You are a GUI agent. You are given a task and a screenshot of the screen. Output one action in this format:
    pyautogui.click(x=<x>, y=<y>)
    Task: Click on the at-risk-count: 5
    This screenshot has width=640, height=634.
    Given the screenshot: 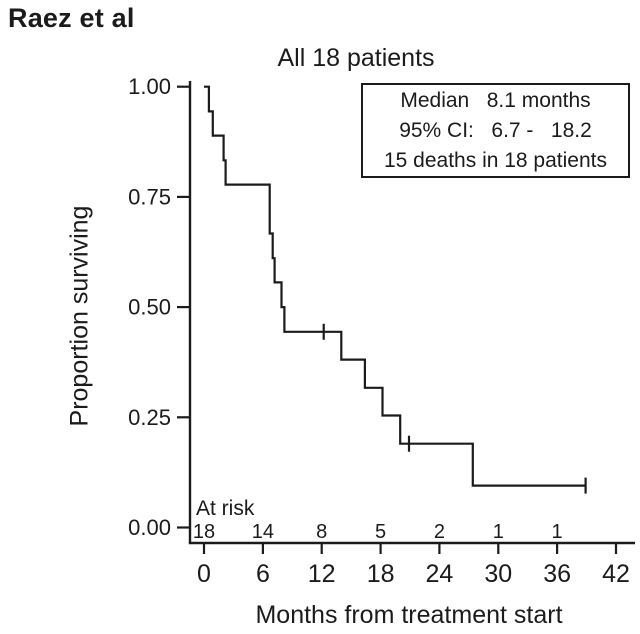 What is the action you would take?
    pyautogui.click(x=380, y=532)
    